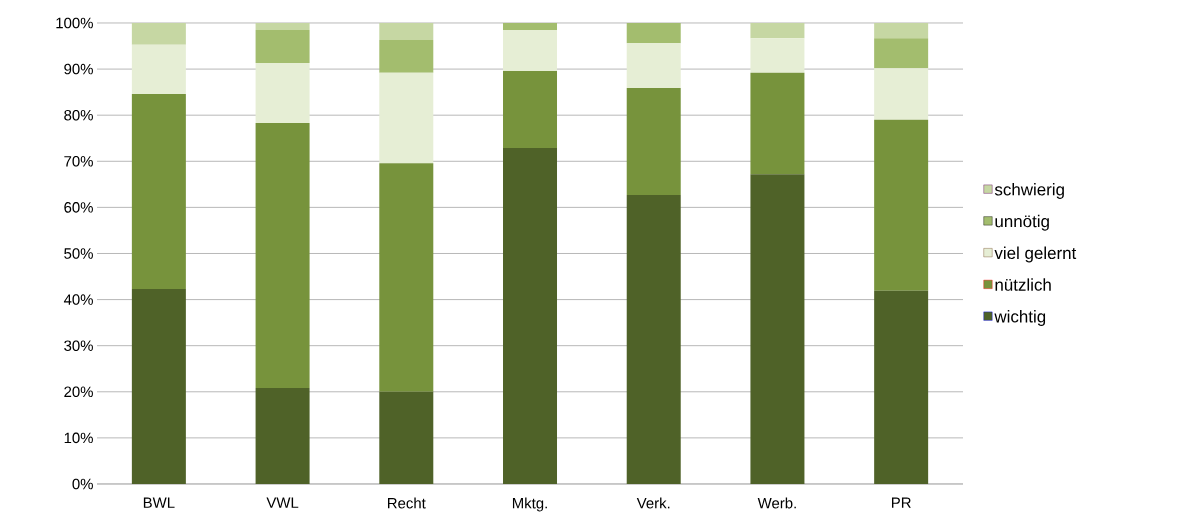 The image size is (1179, 526). I want to click on x-tick-label: Recht, so click(406, 503).